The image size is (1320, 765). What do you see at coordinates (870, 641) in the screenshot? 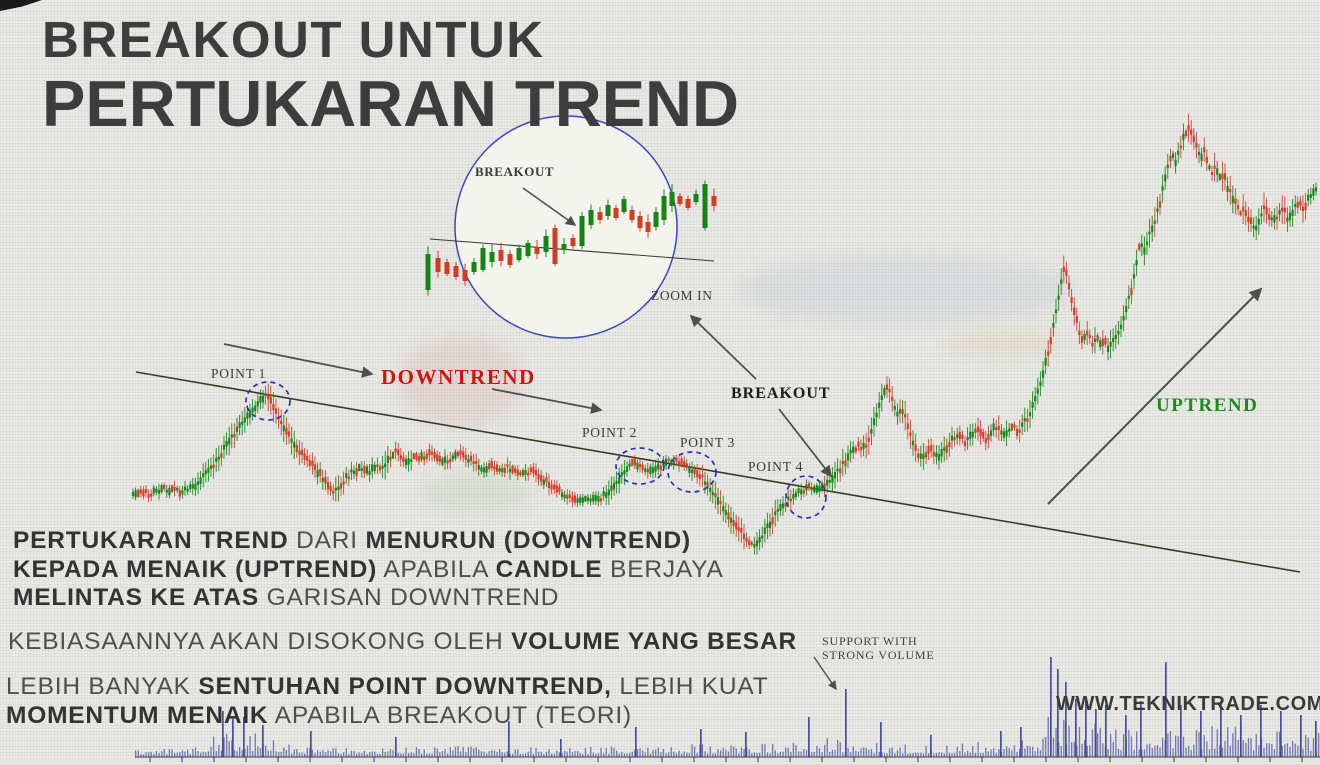
I see `support-volume-line1: SUPPORT WITH` at bounding box center [870, 641].